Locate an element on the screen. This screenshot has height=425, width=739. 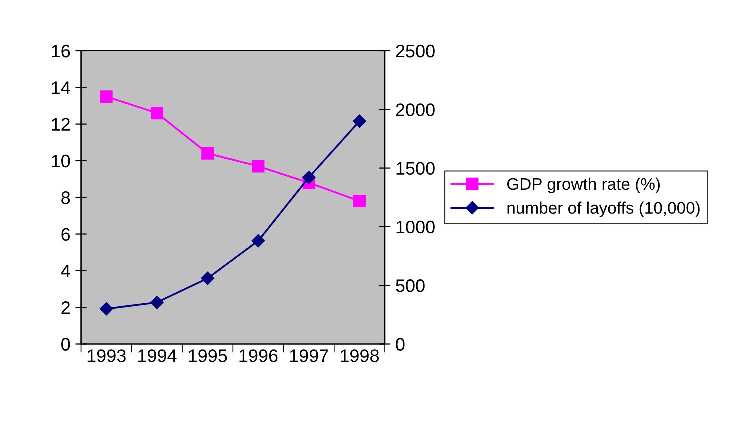
legend-label: GDP growth rate (%) is located at coordinates (583, 186).